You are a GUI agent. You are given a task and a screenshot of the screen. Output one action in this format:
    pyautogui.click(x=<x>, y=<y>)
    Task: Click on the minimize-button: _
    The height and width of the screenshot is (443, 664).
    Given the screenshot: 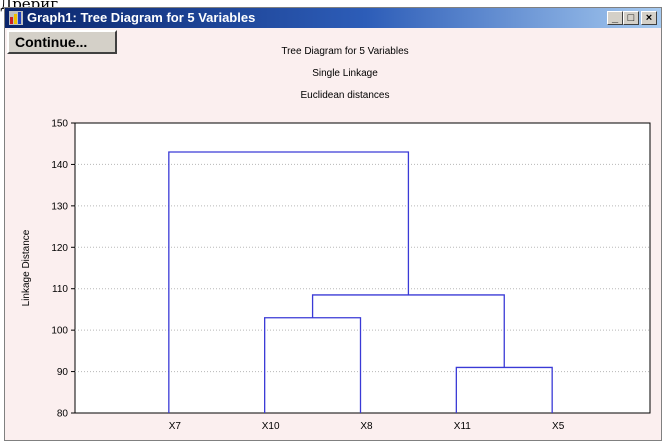 What is the action you would take?
    pyautogui.click(x=615, y=18)
    